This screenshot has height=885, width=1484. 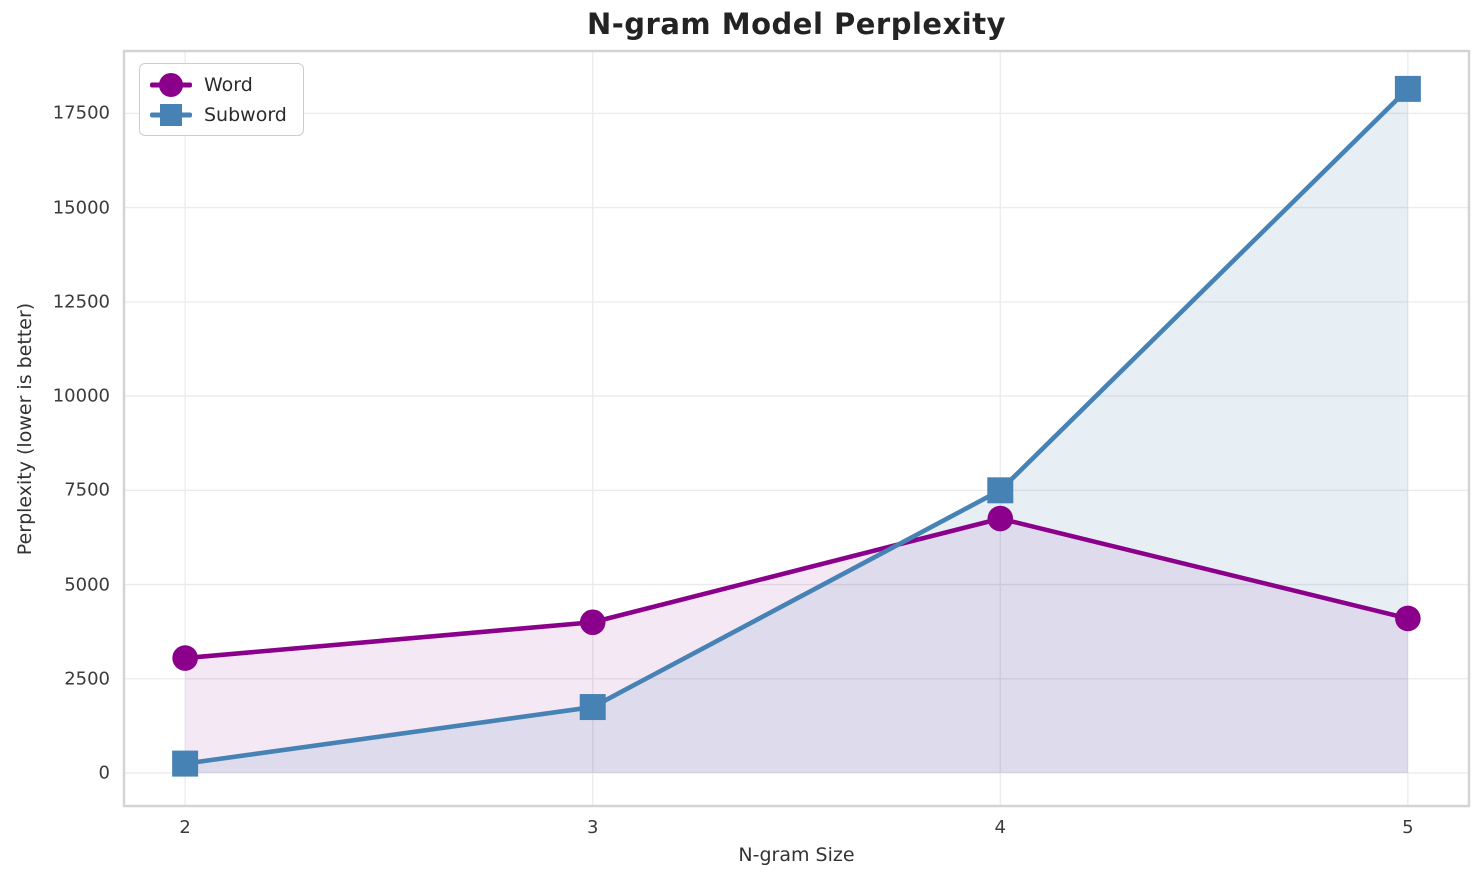 I want to click on legend-label-subword: Subword, so click(x=245, y=114).